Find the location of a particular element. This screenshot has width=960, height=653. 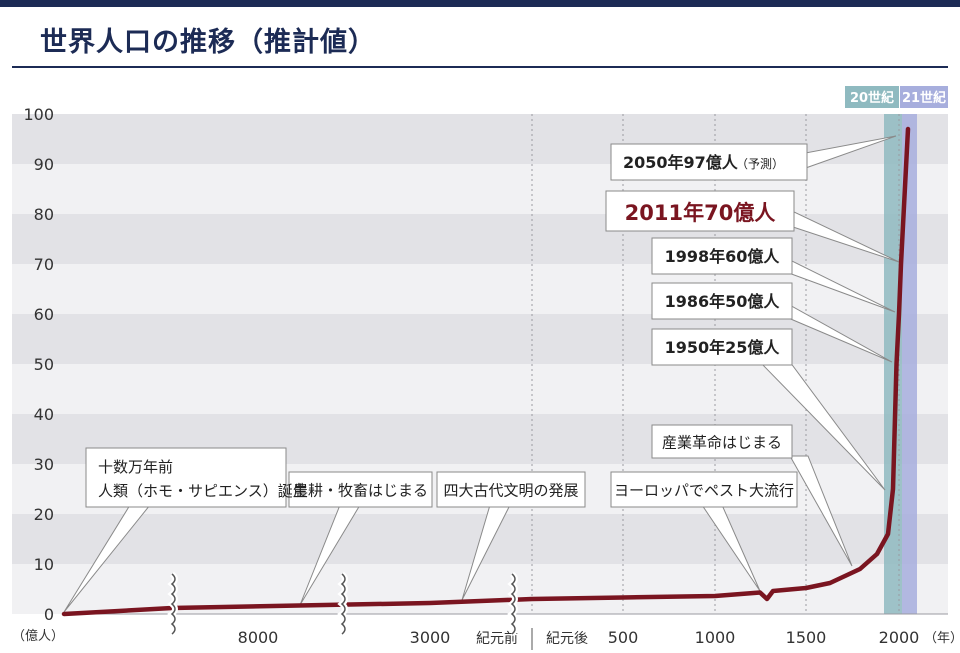

x-tick-label: 8000 is located at coordinates (258, 637).